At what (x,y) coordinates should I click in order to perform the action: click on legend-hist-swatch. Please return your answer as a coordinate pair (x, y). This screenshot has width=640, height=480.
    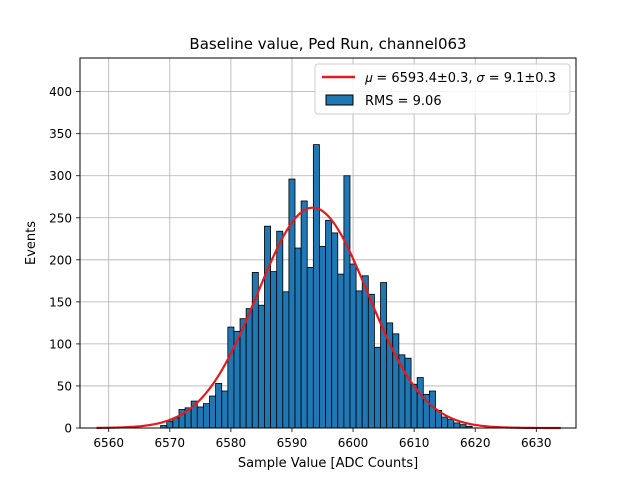
    Looking at the image, I should click on (339, 100).